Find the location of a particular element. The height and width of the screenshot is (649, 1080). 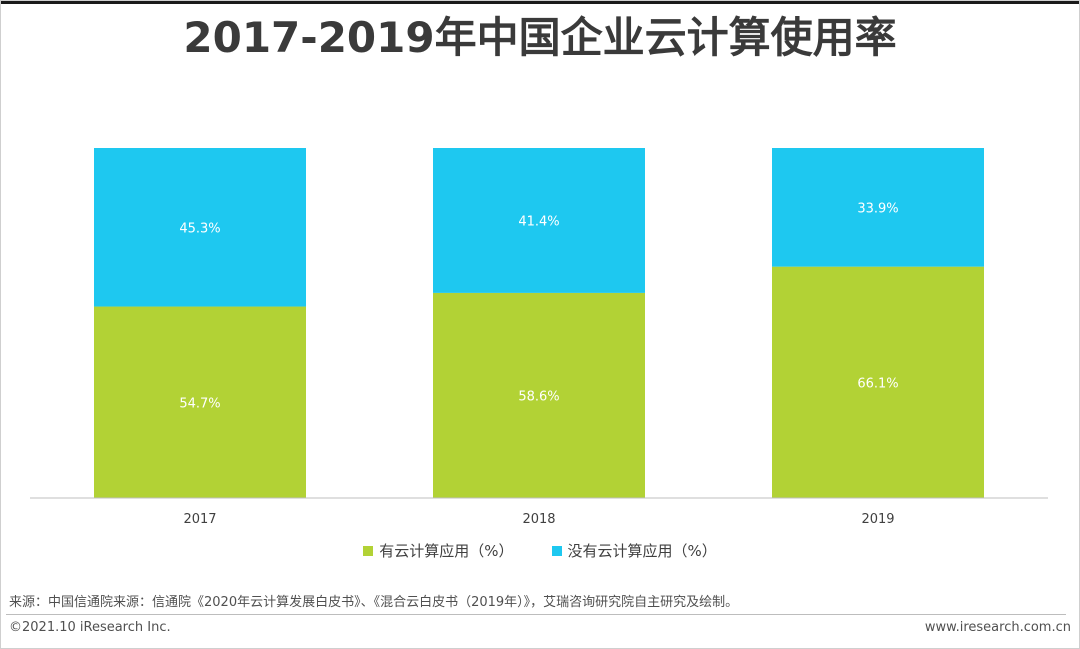

data-label-2017-series-1: 45.3% is located at coordinates (199, 228).